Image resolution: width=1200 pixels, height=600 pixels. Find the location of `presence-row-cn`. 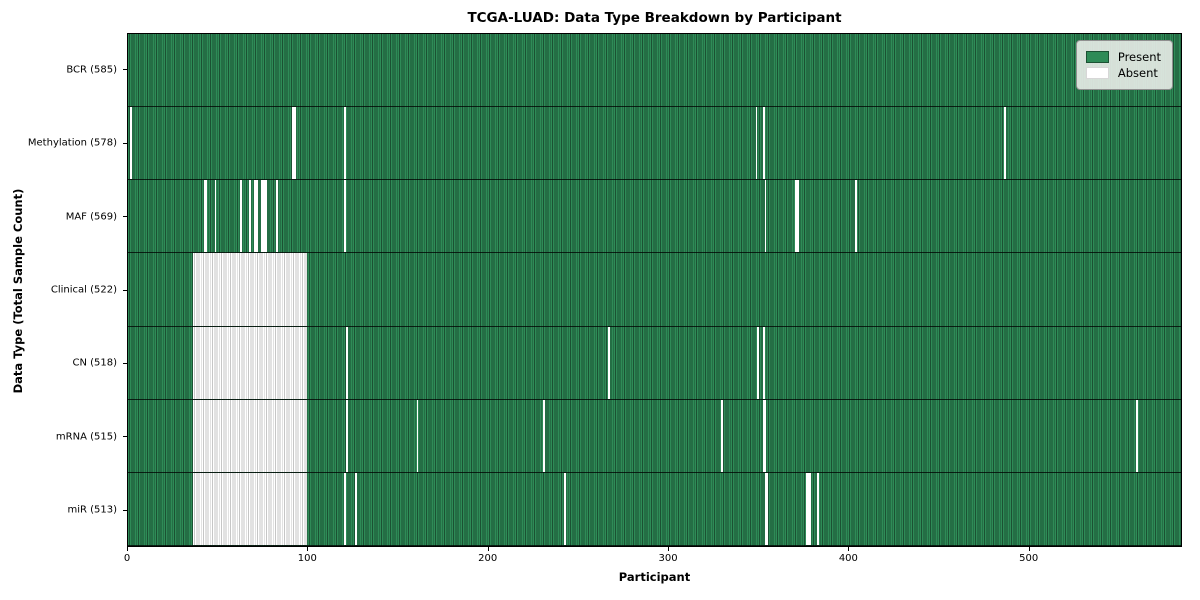

presence-row-cn is located at coordinates (654, 363).